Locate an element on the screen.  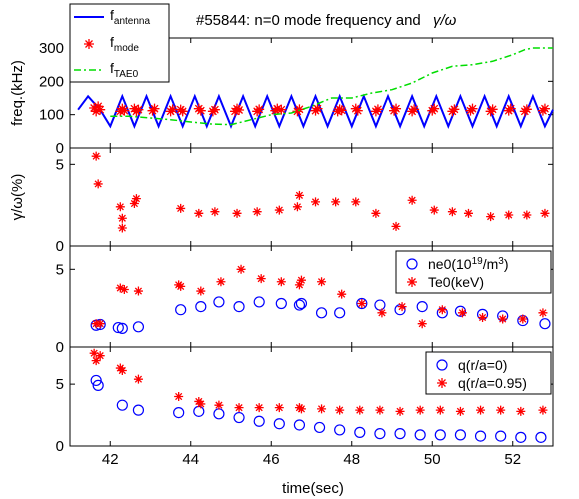
legend-box is located at coordinates (473, 272).